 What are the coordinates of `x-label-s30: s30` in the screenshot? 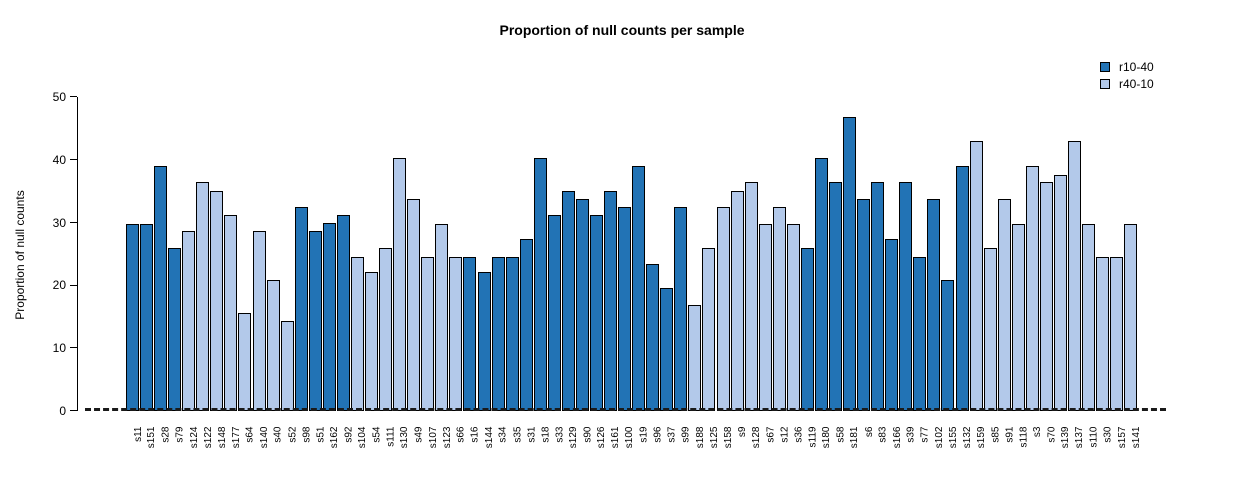 It's located at (1108, 434).